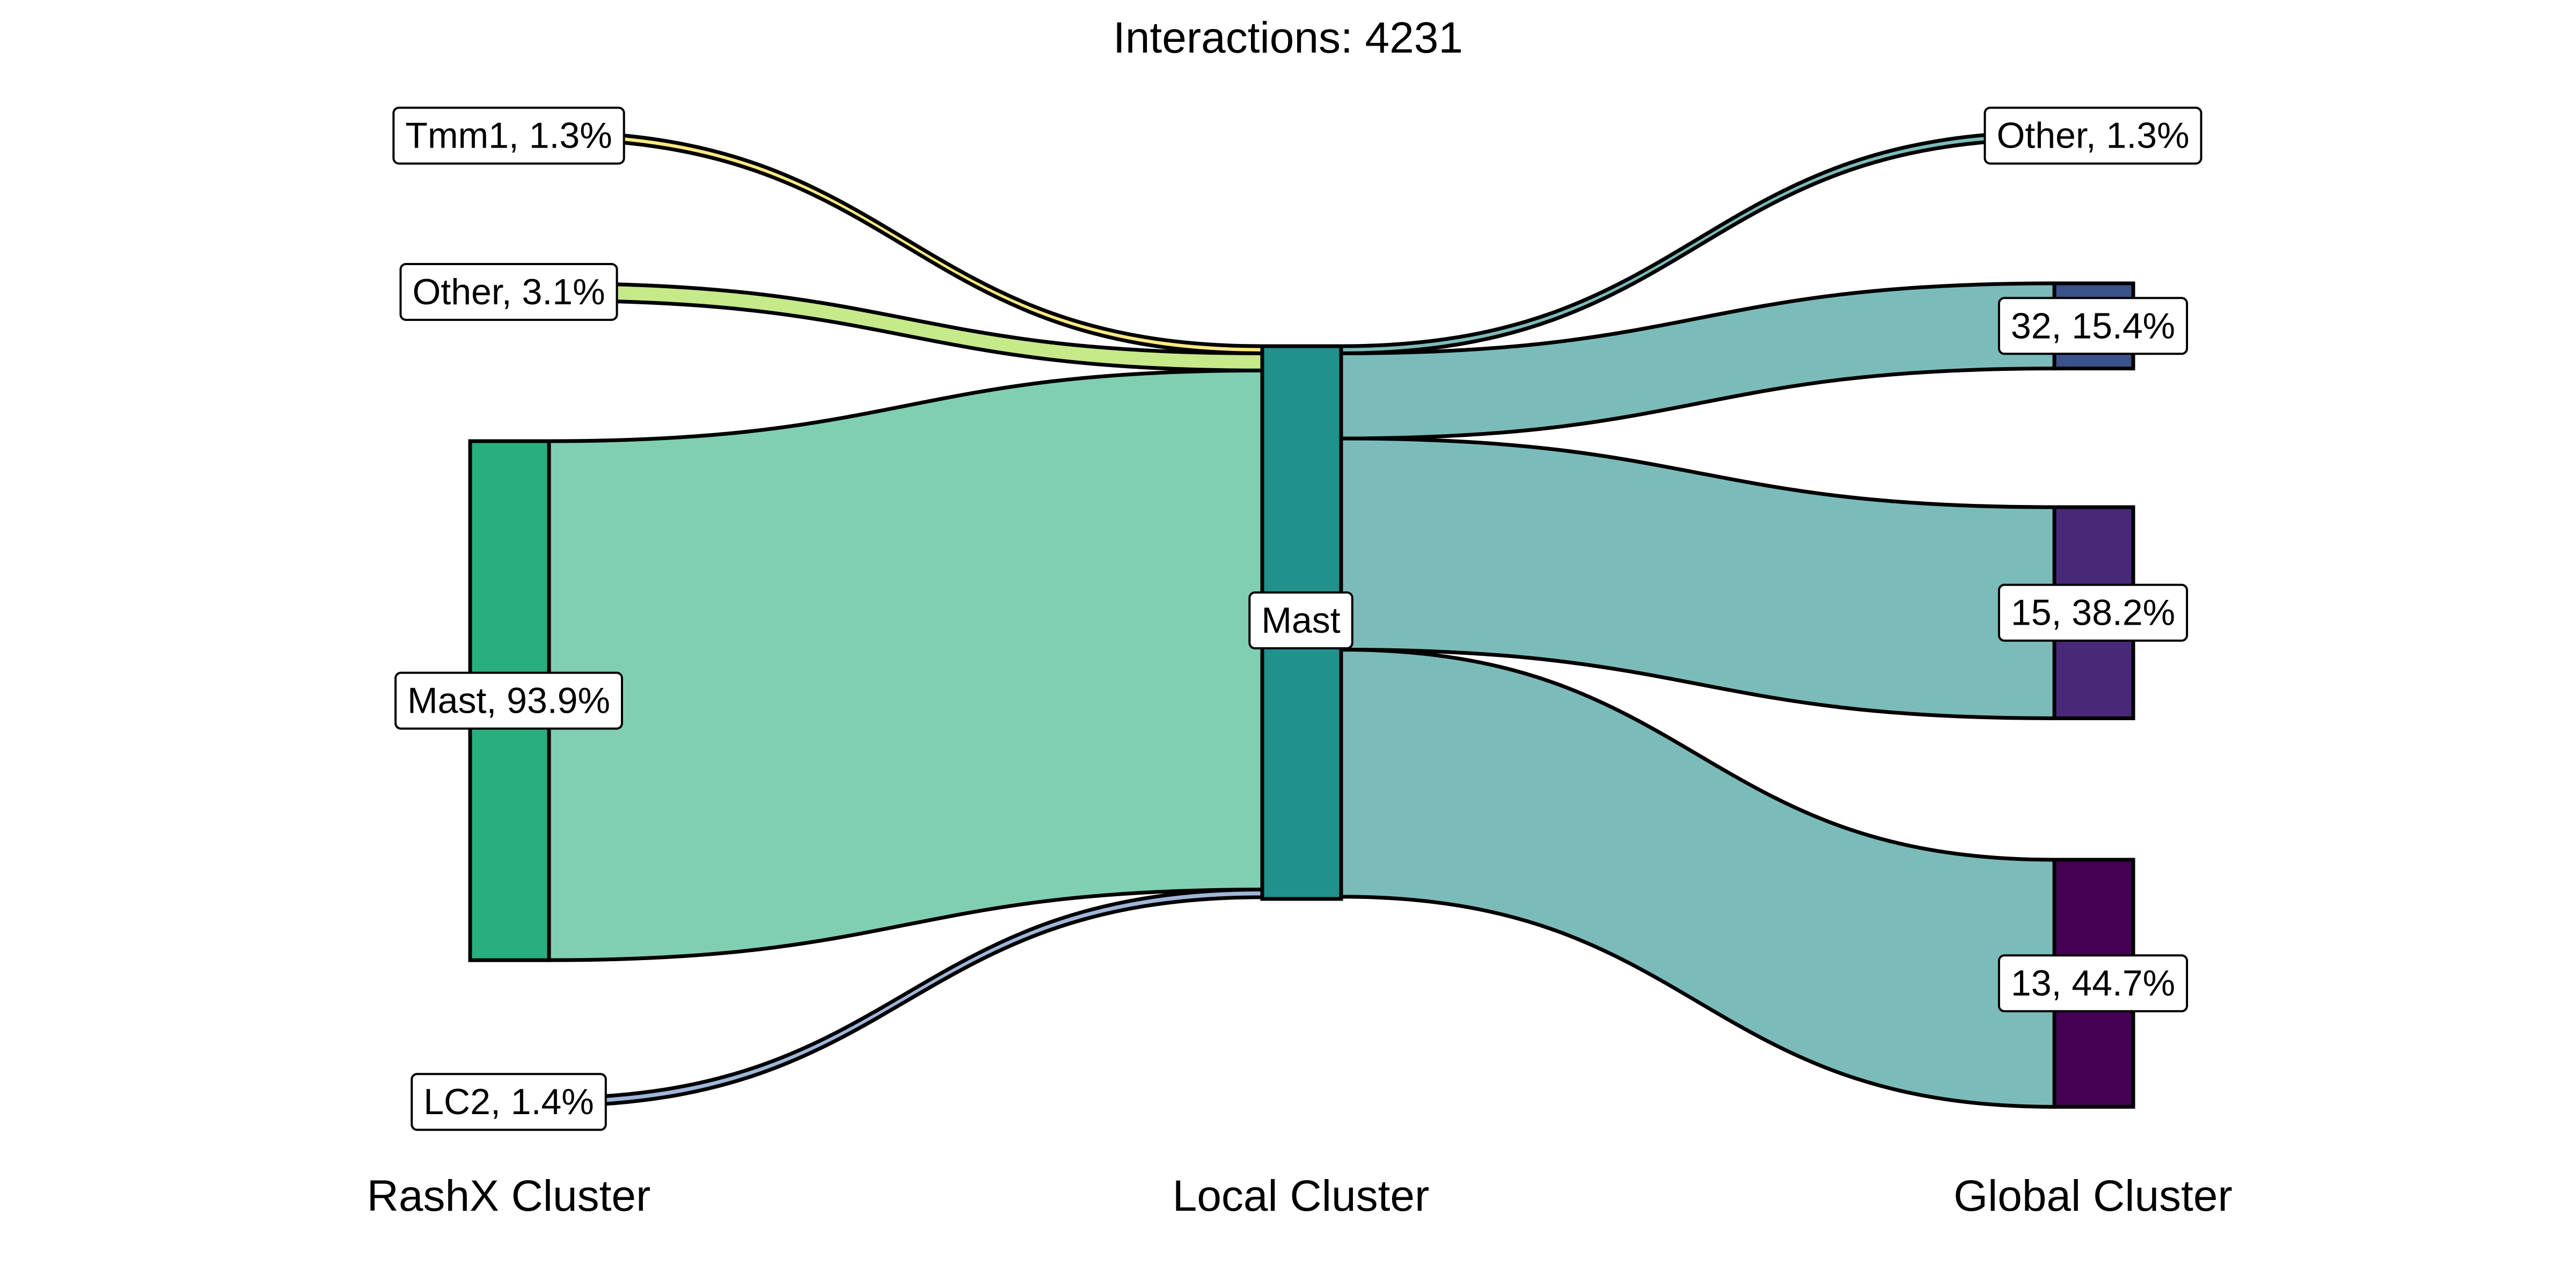 The width and height of the screenshot is (2576, 1288). I want to click on rashx-label-mast-box, so click(508, 700).